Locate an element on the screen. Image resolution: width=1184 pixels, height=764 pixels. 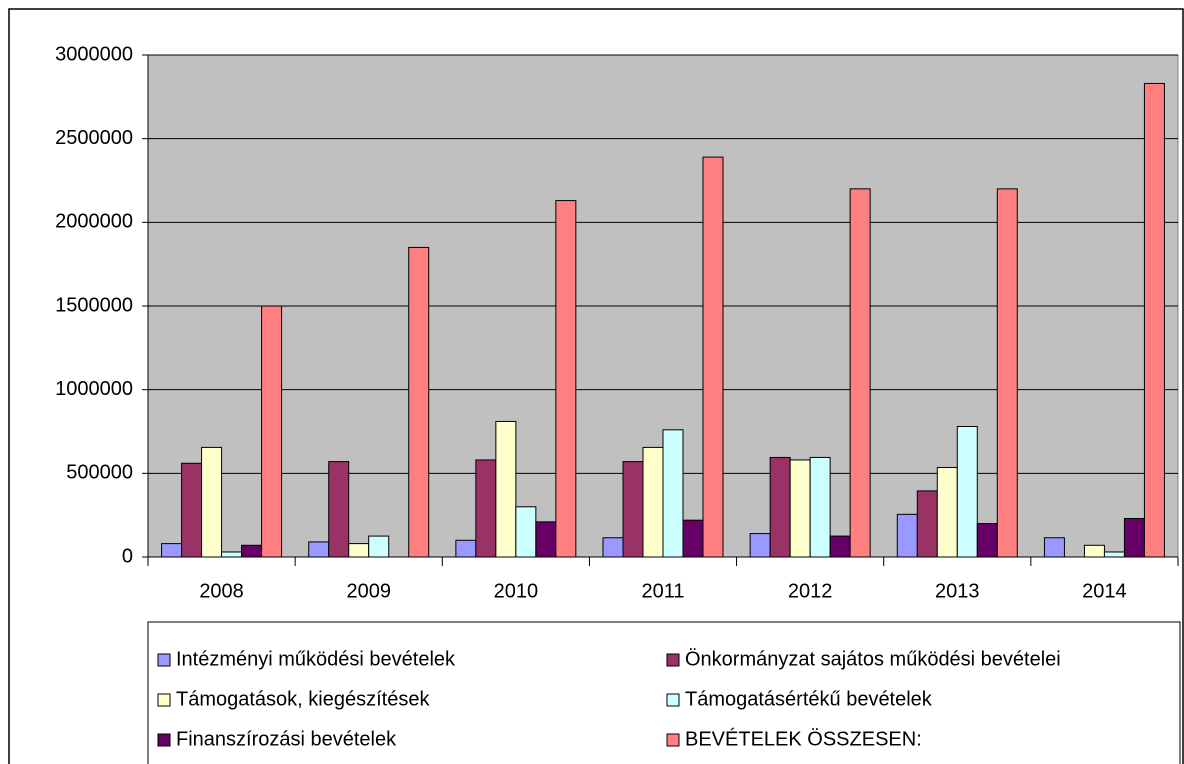
x-tick-label: 2011 is located at coordinates (662, 591).